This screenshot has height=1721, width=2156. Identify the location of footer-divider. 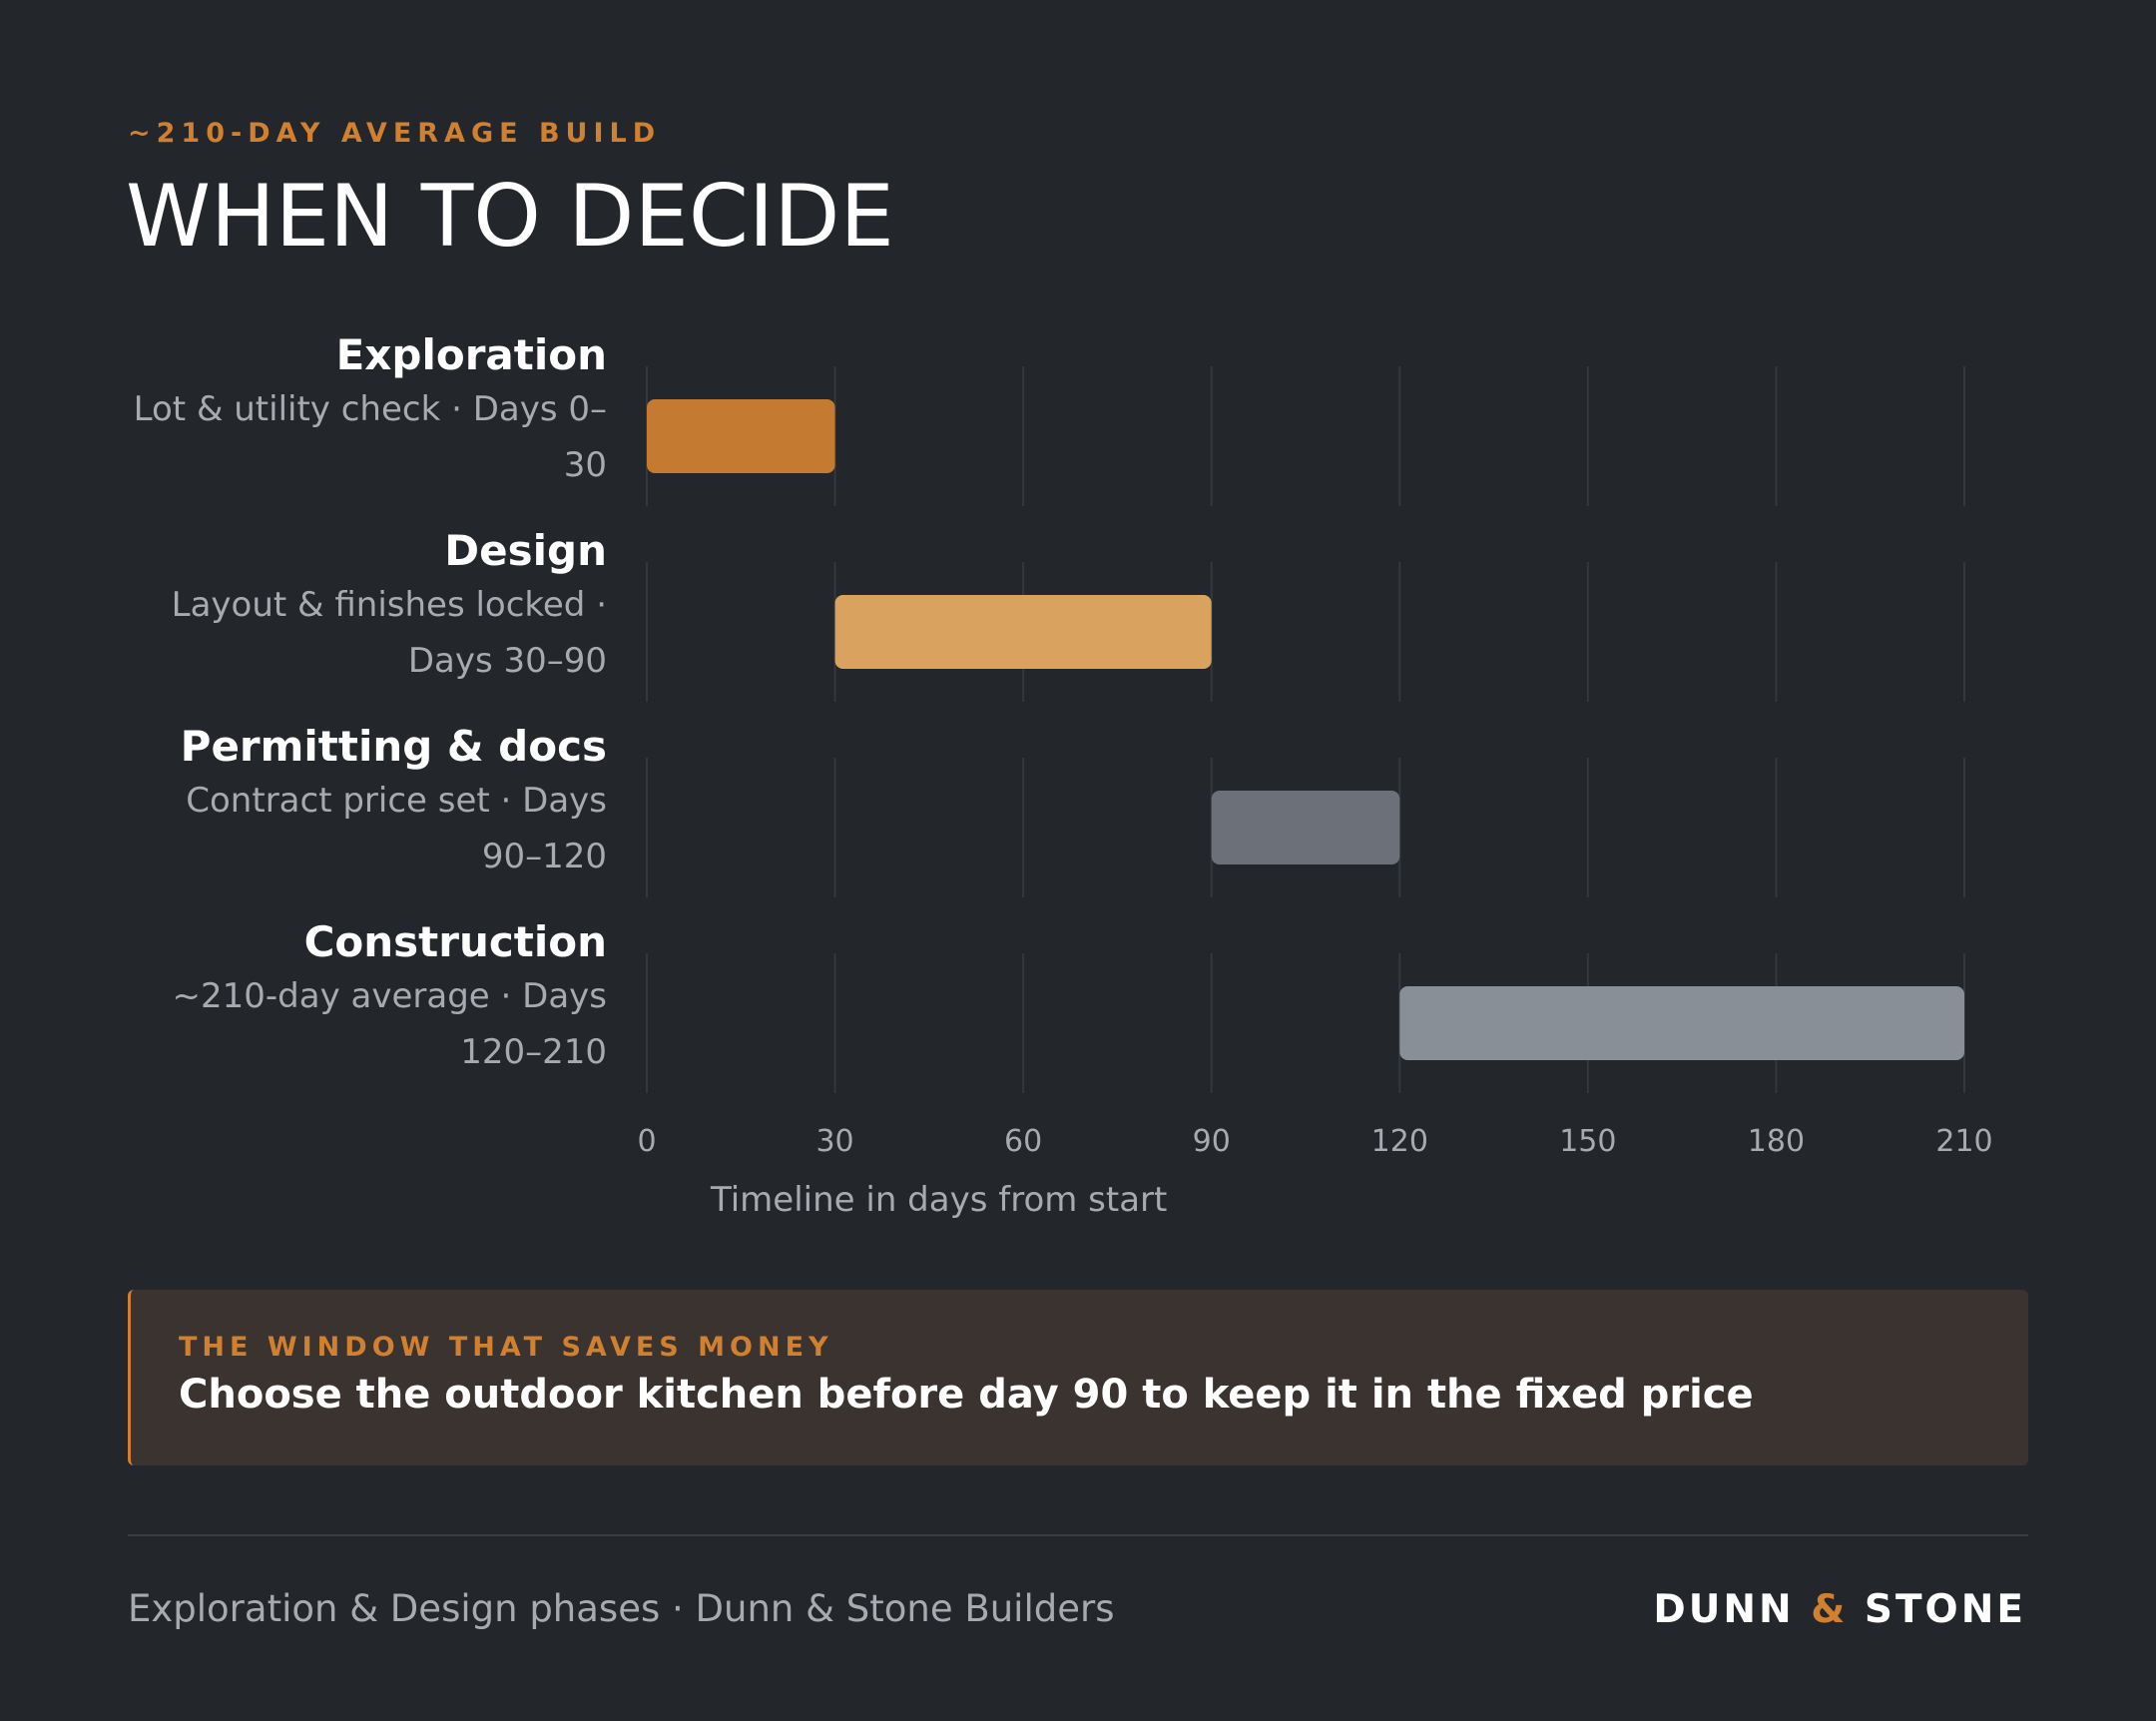
(1078, 1535).